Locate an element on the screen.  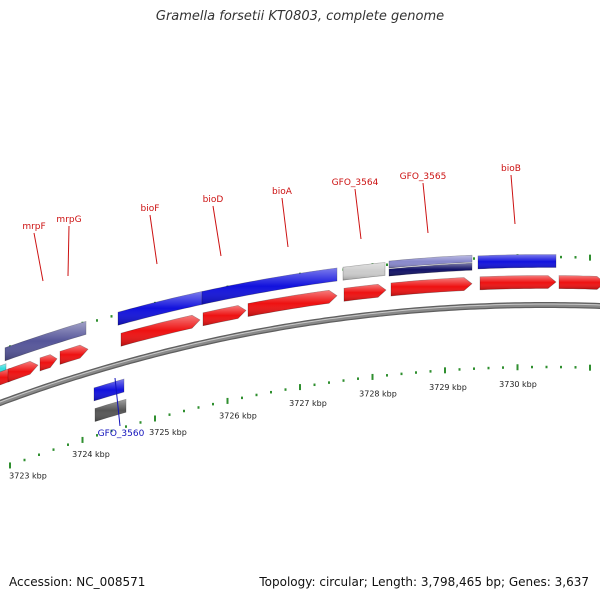
gene-label: GFO_3564 is located at coordinates (355, 183).